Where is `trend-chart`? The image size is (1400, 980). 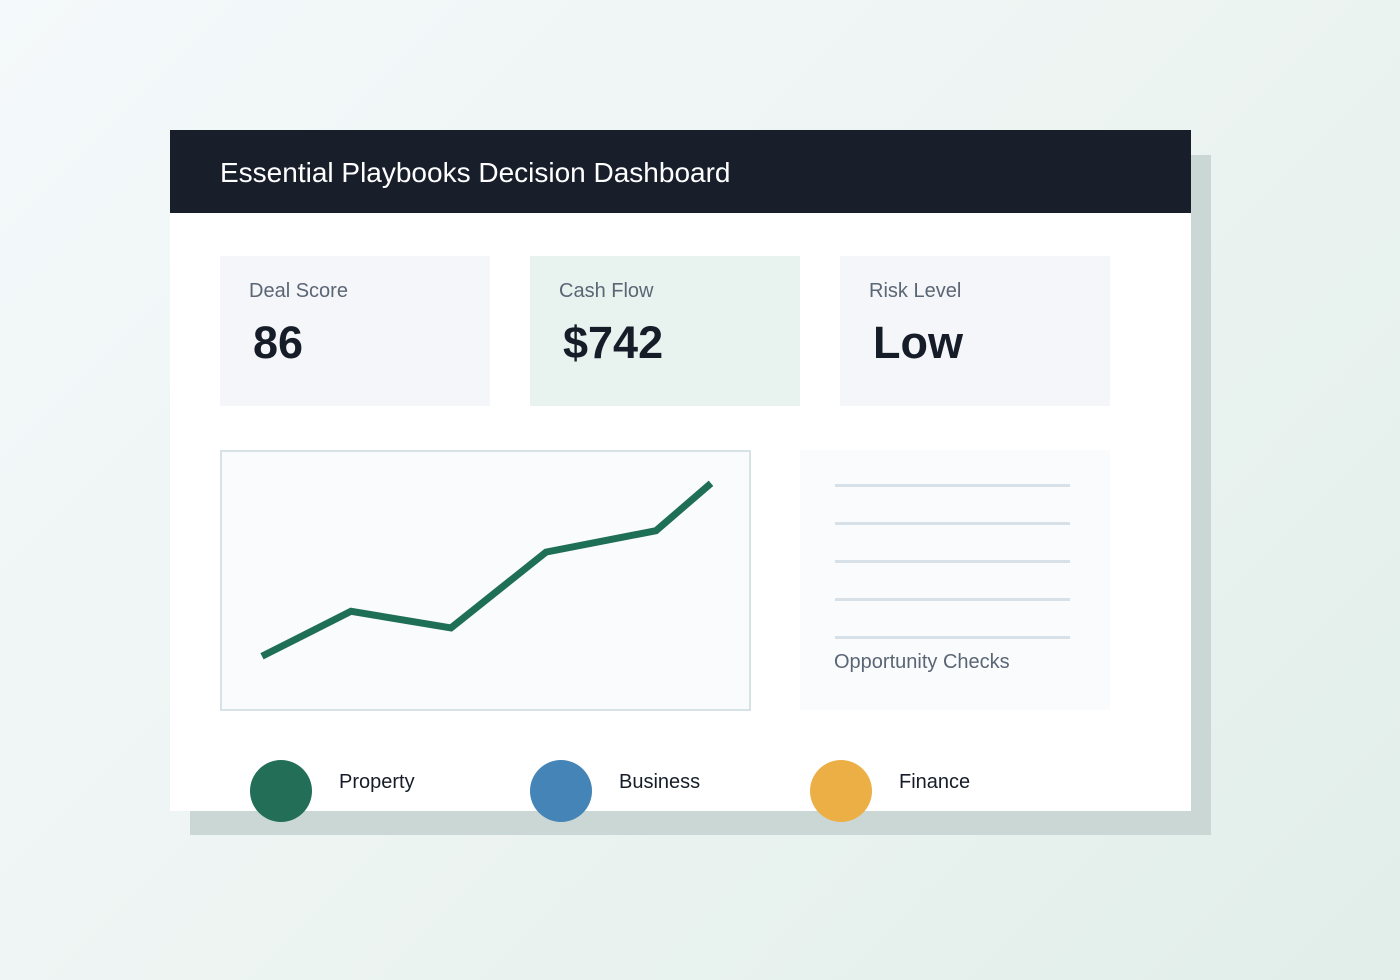 trend-chart is located at coordinates (485, 580).